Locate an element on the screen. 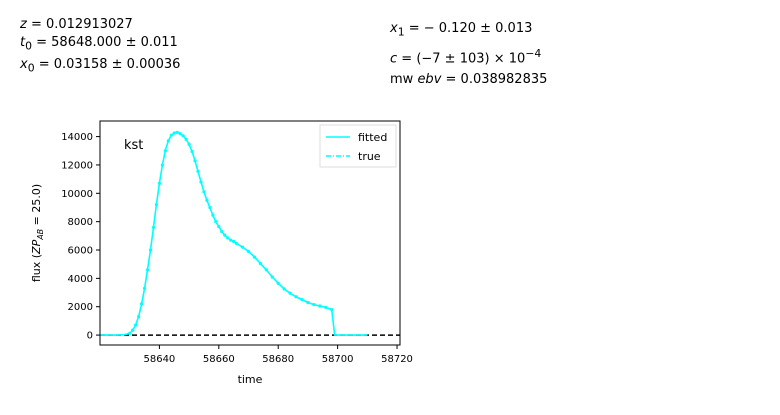 This screenshot has width=780, height=415. y-tick-label: 6000 is located at coordinates (80, 251).